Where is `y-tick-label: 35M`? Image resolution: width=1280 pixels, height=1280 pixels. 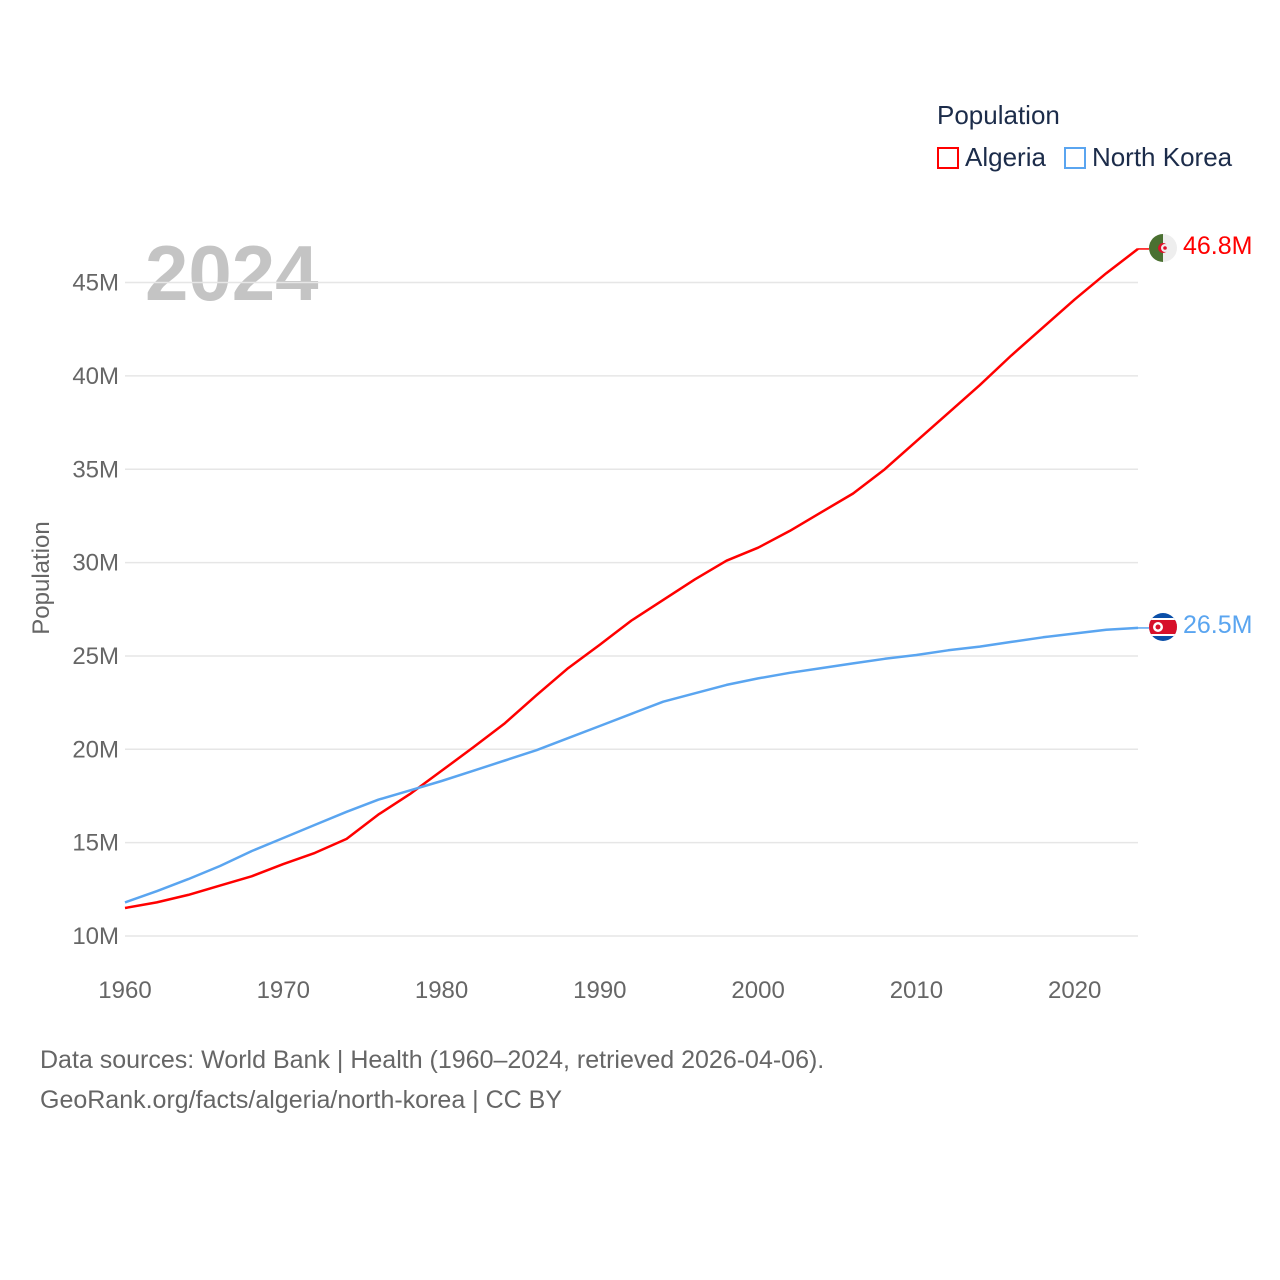
y-tick-label: 35M is located at coordinates (95, 469).